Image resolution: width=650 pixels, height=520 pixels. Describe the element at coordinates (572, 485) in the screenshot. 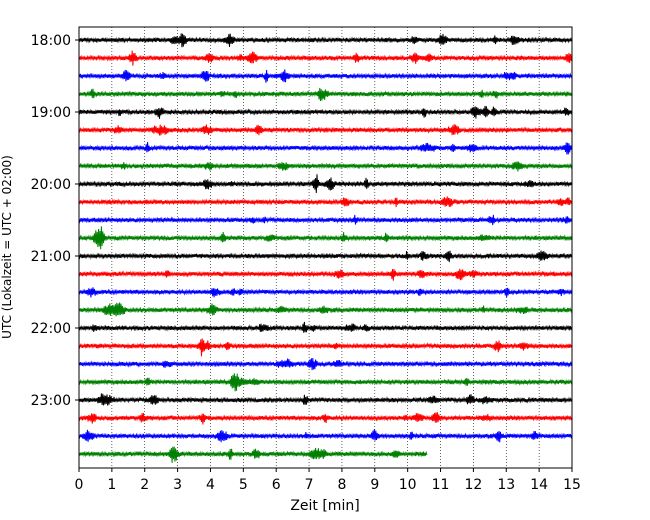

I see `x-tick-label: 15` at that location.